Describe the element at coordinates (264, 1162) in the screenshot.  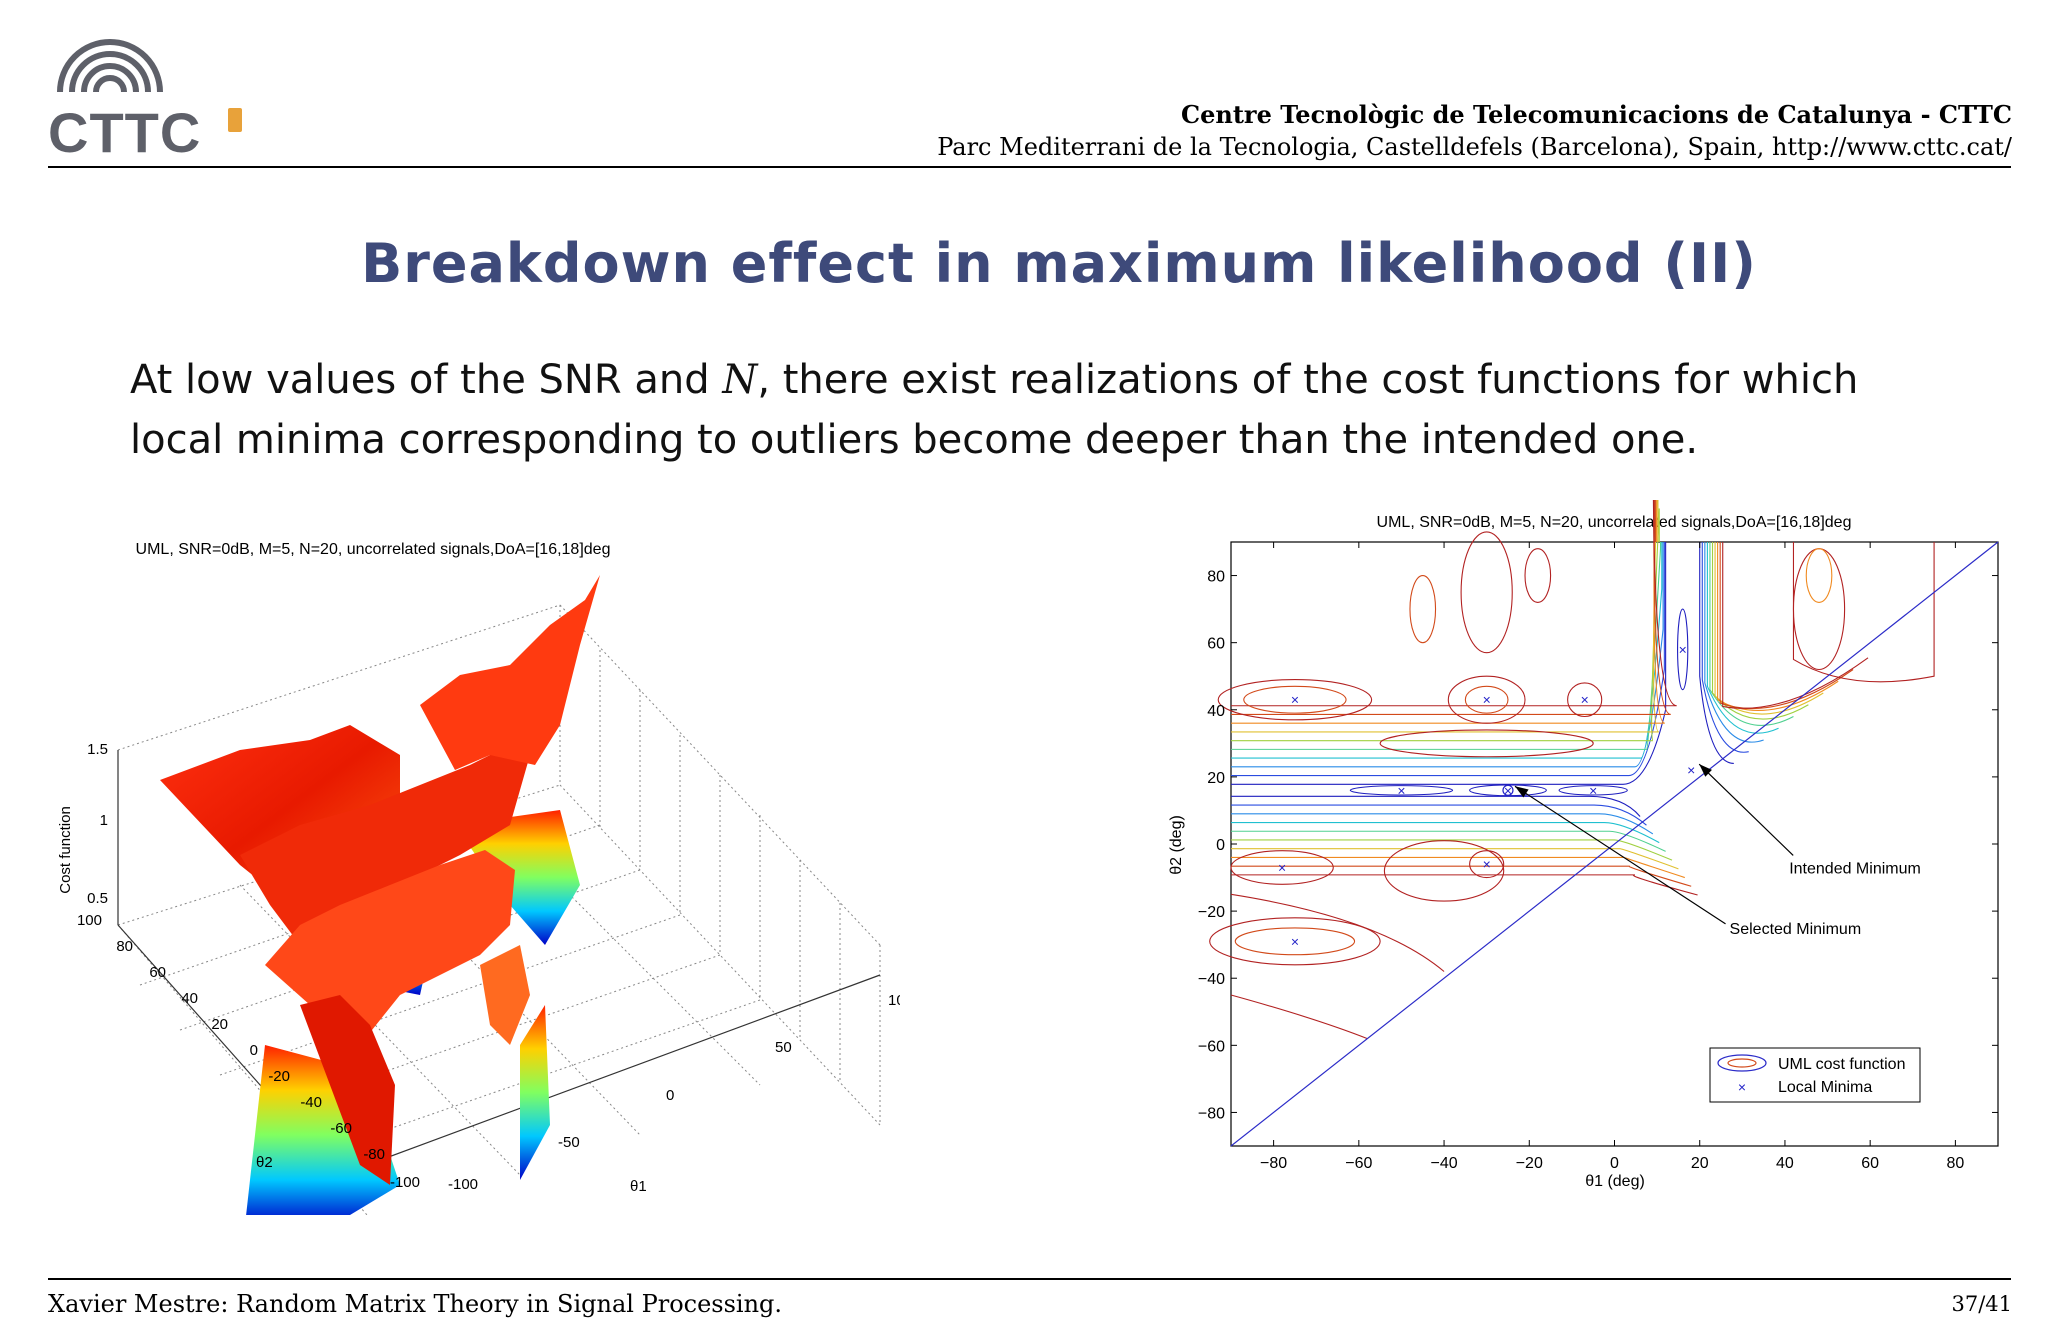
I see `surface-y-label: θ2` at that location.